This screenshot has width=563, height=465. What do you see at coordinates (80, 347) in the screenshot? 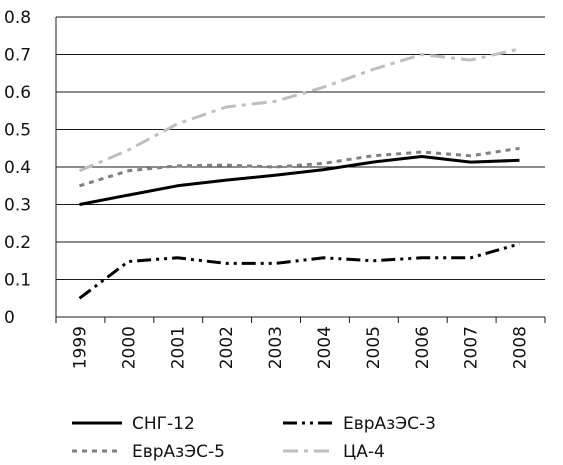
I see `x-tick-label: 1999` at bounding box center [80, 347].